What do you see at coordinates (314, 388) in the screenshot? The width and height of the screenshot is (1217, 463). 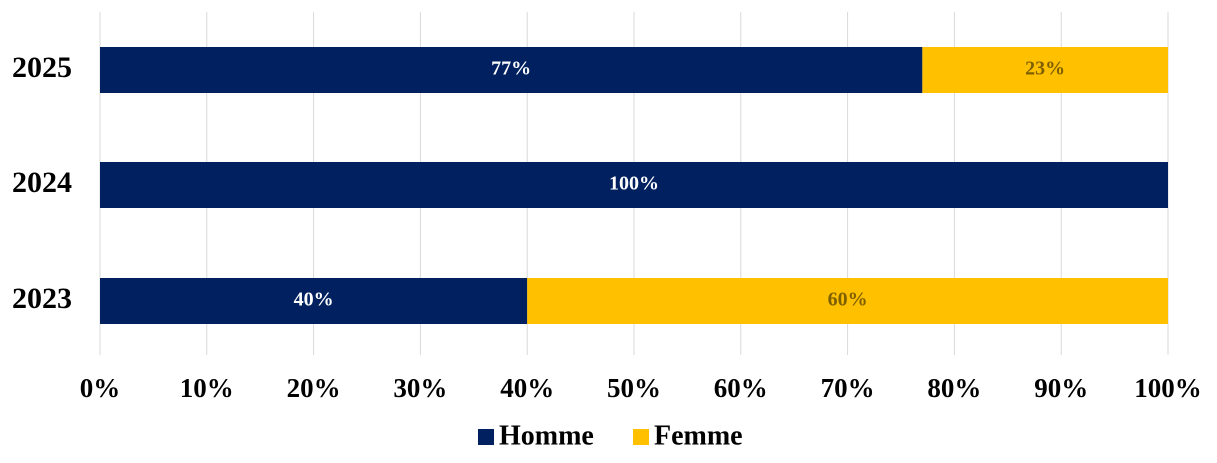 I see `x-tick-label: 20%` at bounding box center [314, 388].